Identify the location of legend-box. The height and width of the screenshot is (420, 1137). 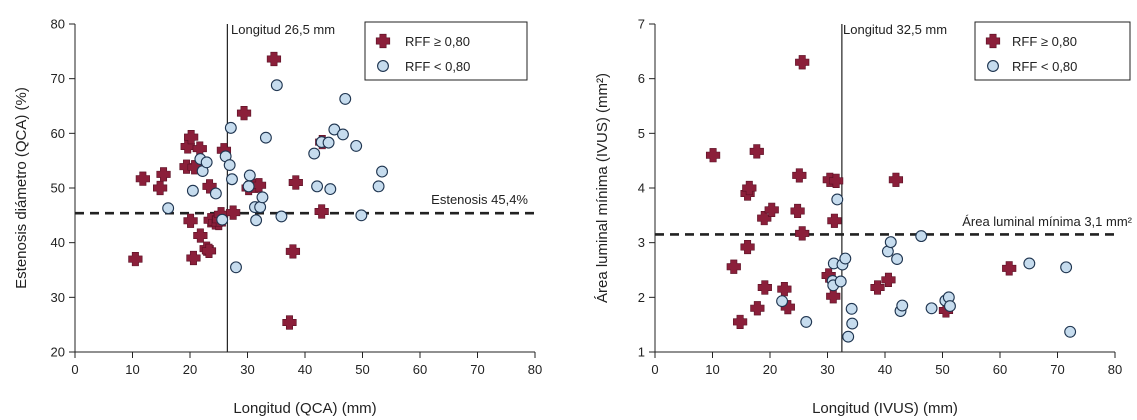
(1052, 51).